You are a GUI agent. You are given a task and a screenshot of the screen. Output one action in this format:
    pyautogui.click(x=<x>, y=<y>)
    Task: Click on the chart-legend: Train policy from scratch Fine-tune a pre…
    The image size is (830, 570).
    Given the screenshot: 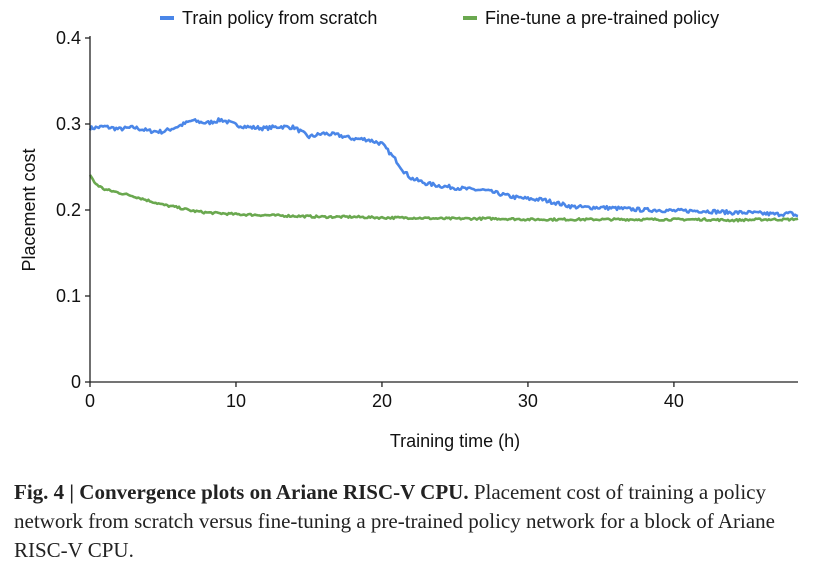 What is the action you would take?
    pyautogui.click(x=439, y=18)
    